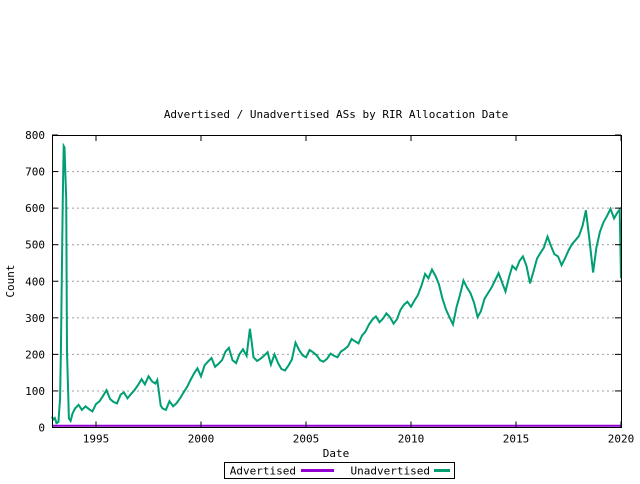  I want to click on y-tick-label: 800, so click(35, 135).